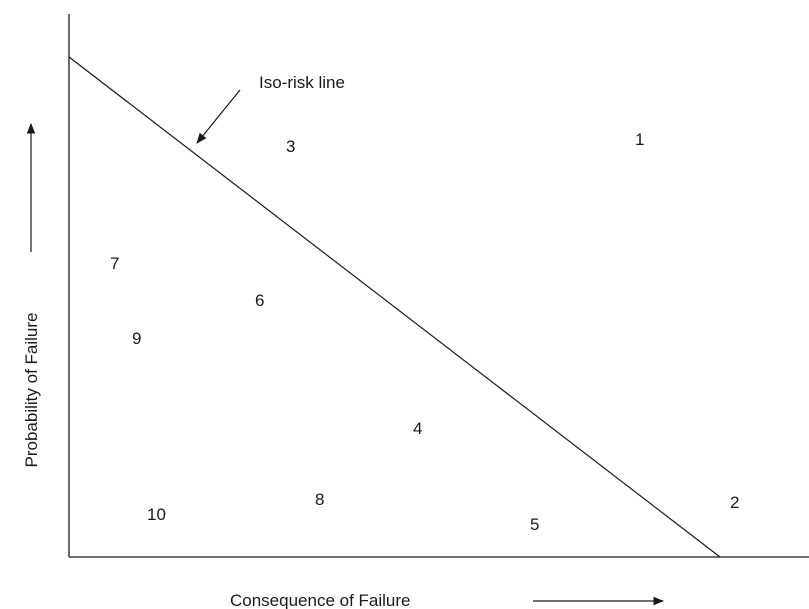  I want to click on point-7: 7, so click(114, 263).